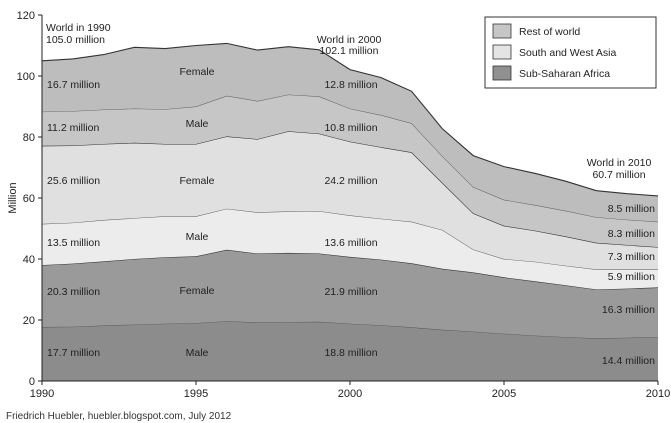 The width and height of the screenshot is (671, 423). Describe the element at coordinates (26, 16) in the screenshot. I see `y-tick-label: 120` at that location.